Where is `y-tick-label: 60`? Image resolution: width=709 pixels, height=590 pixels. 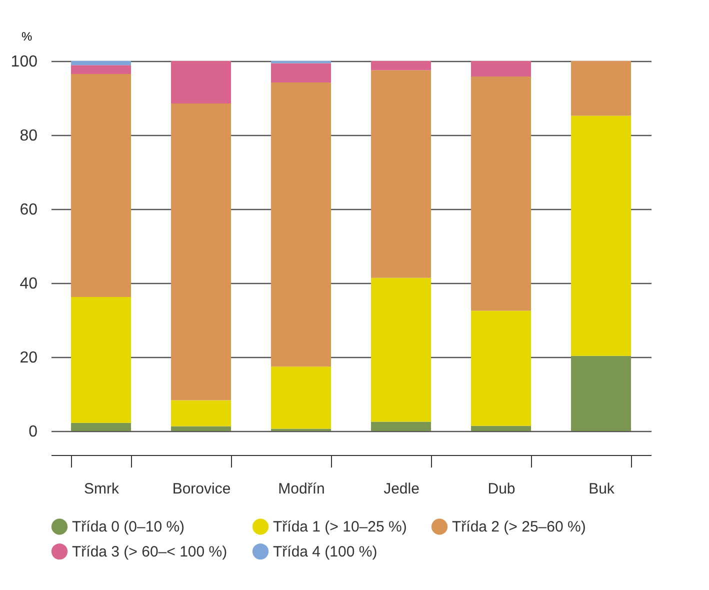 y-tick-label: 60 is located at coordinates (29, 210).